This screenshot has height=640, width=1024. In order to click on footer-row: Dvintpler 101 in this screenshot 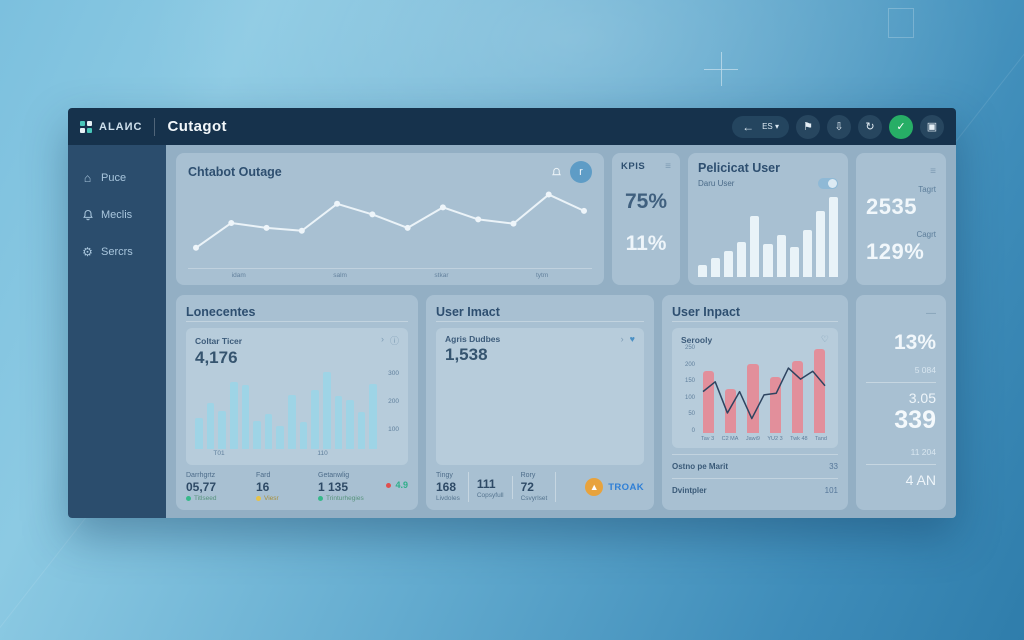, I will do `click(755, 490)`.